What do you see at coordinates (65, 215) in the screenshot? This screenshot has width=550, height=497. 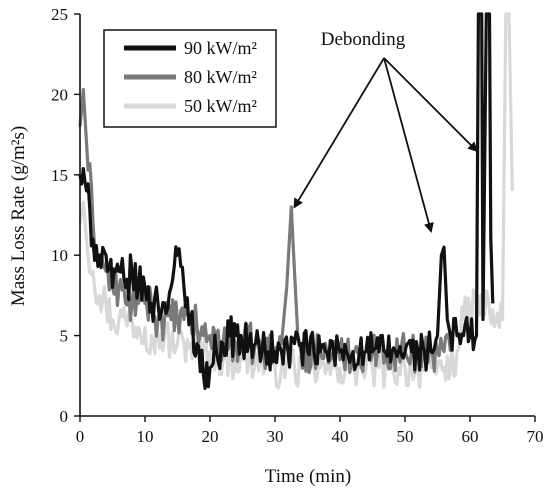 I see `y-ticks: 0 5 10 15 20 25` at bounding box center [65, 215].